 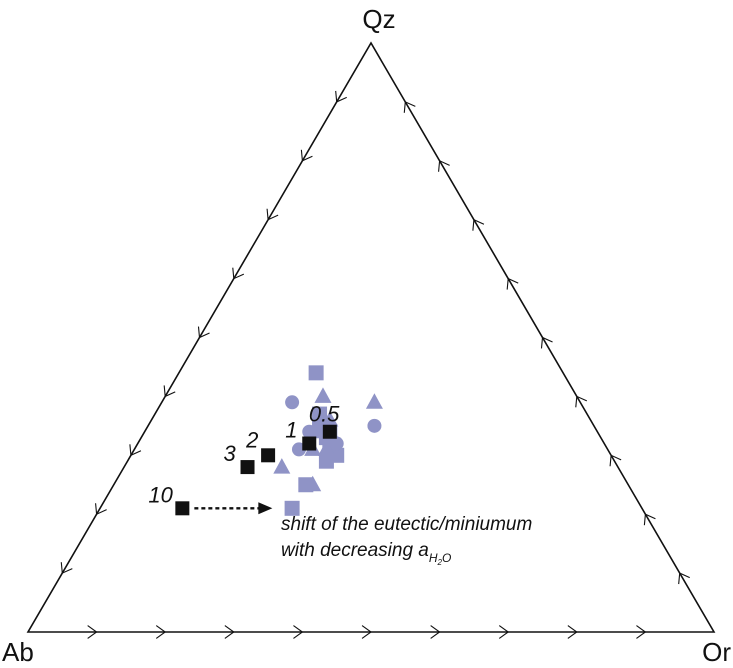 What do you see at coordinates (440, 562) in the screenshot?
I see `annotation-subscript-2: 2` at bounding box center [440, 562].